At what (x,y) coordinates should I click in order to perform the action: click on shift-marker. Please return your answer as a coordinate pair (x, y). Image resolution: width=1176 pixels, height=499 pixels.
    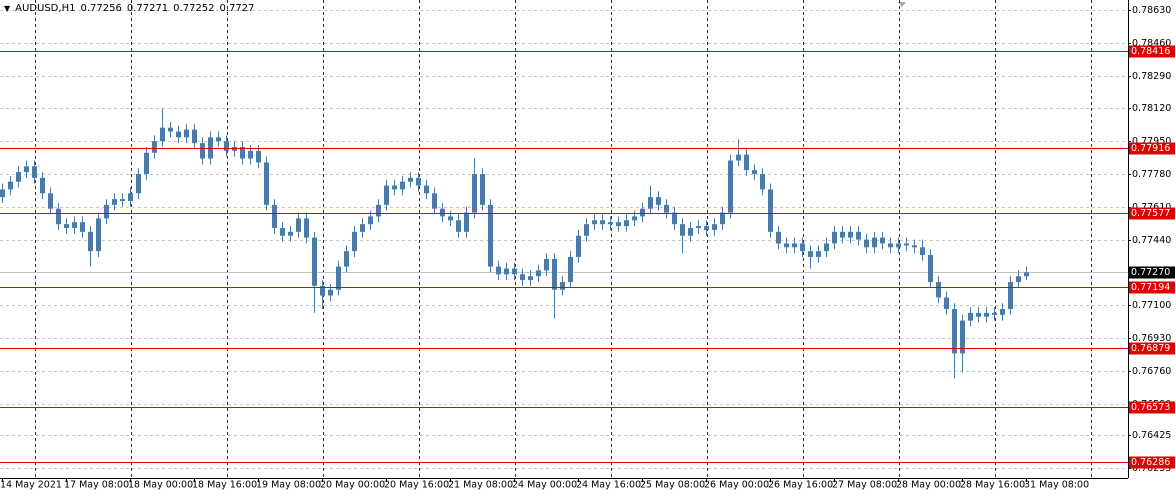
    Looking at the image, I should click on (902, 4).